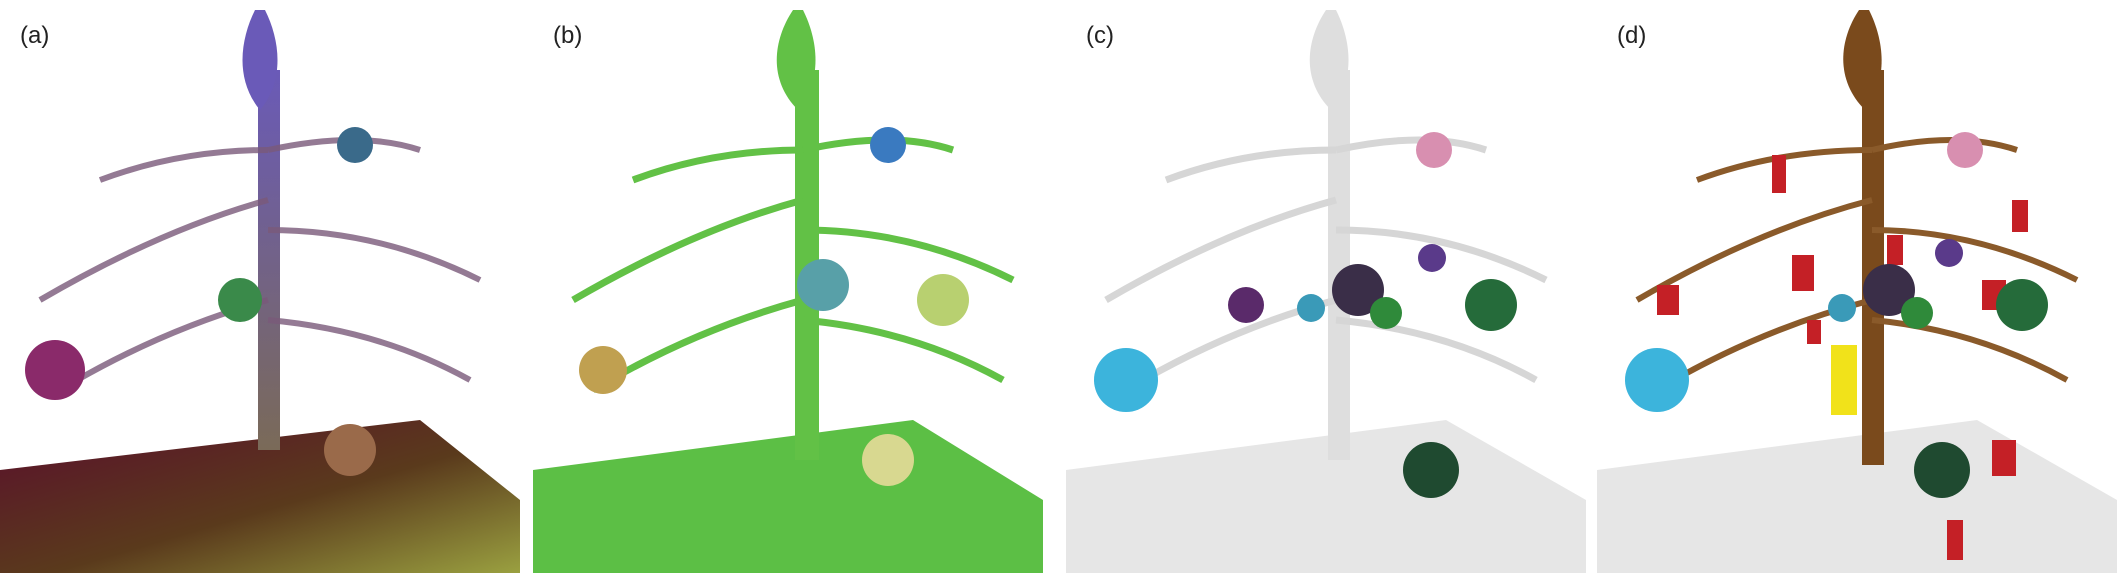  Describe the element at coordinates (1100, 35) in the screenshot. I see `panel-label: (c)` at that location.